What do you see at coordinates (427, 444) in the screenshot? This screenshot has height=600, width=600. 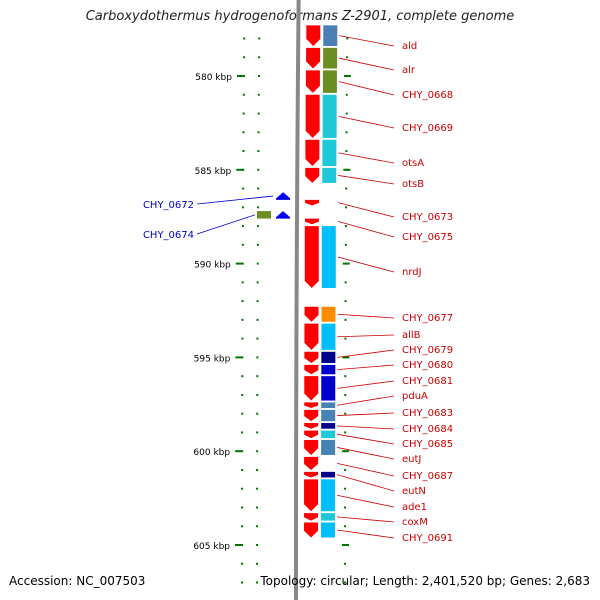 I see `gene-label-CHY_0685: CHY_0685` at bounding box center [427, 444].